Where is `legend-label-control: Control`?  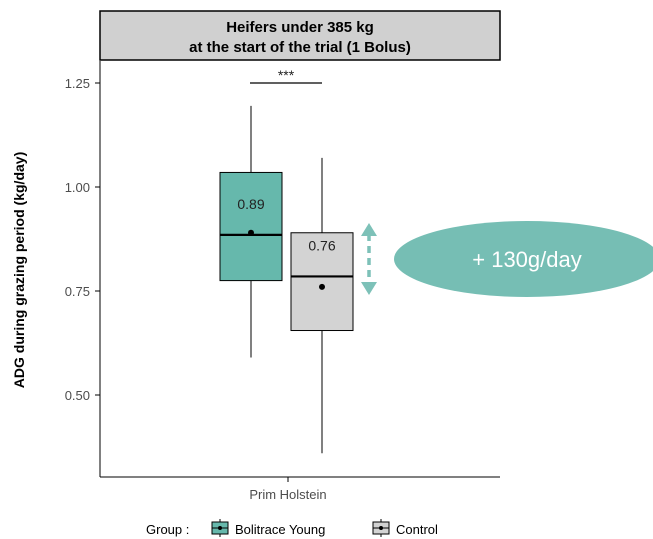 legend-label-control: Control is located at coordinates (417, 529).